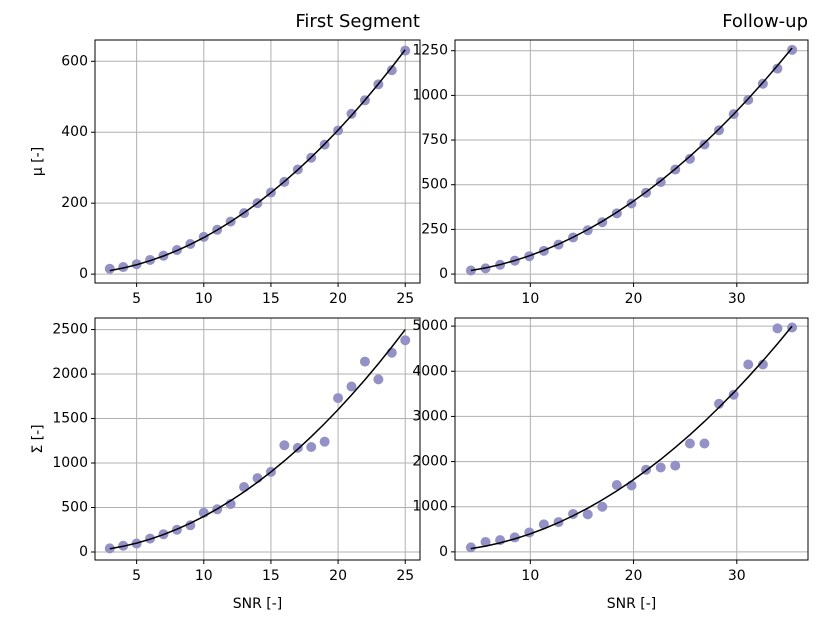 This screenshot has height=626, width=830. What do you see at coordinates (74, 61) in the screenshot?
I see `y-tick-label: 600` at bounding box center [74, 61].